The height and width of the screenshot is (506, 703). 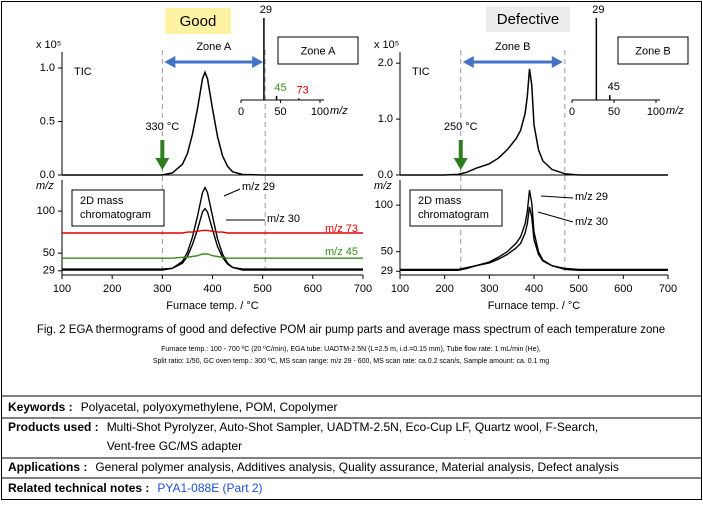 I want to click on info-value: Vent-free GC/MS adapter, so click(x=174, y=446).